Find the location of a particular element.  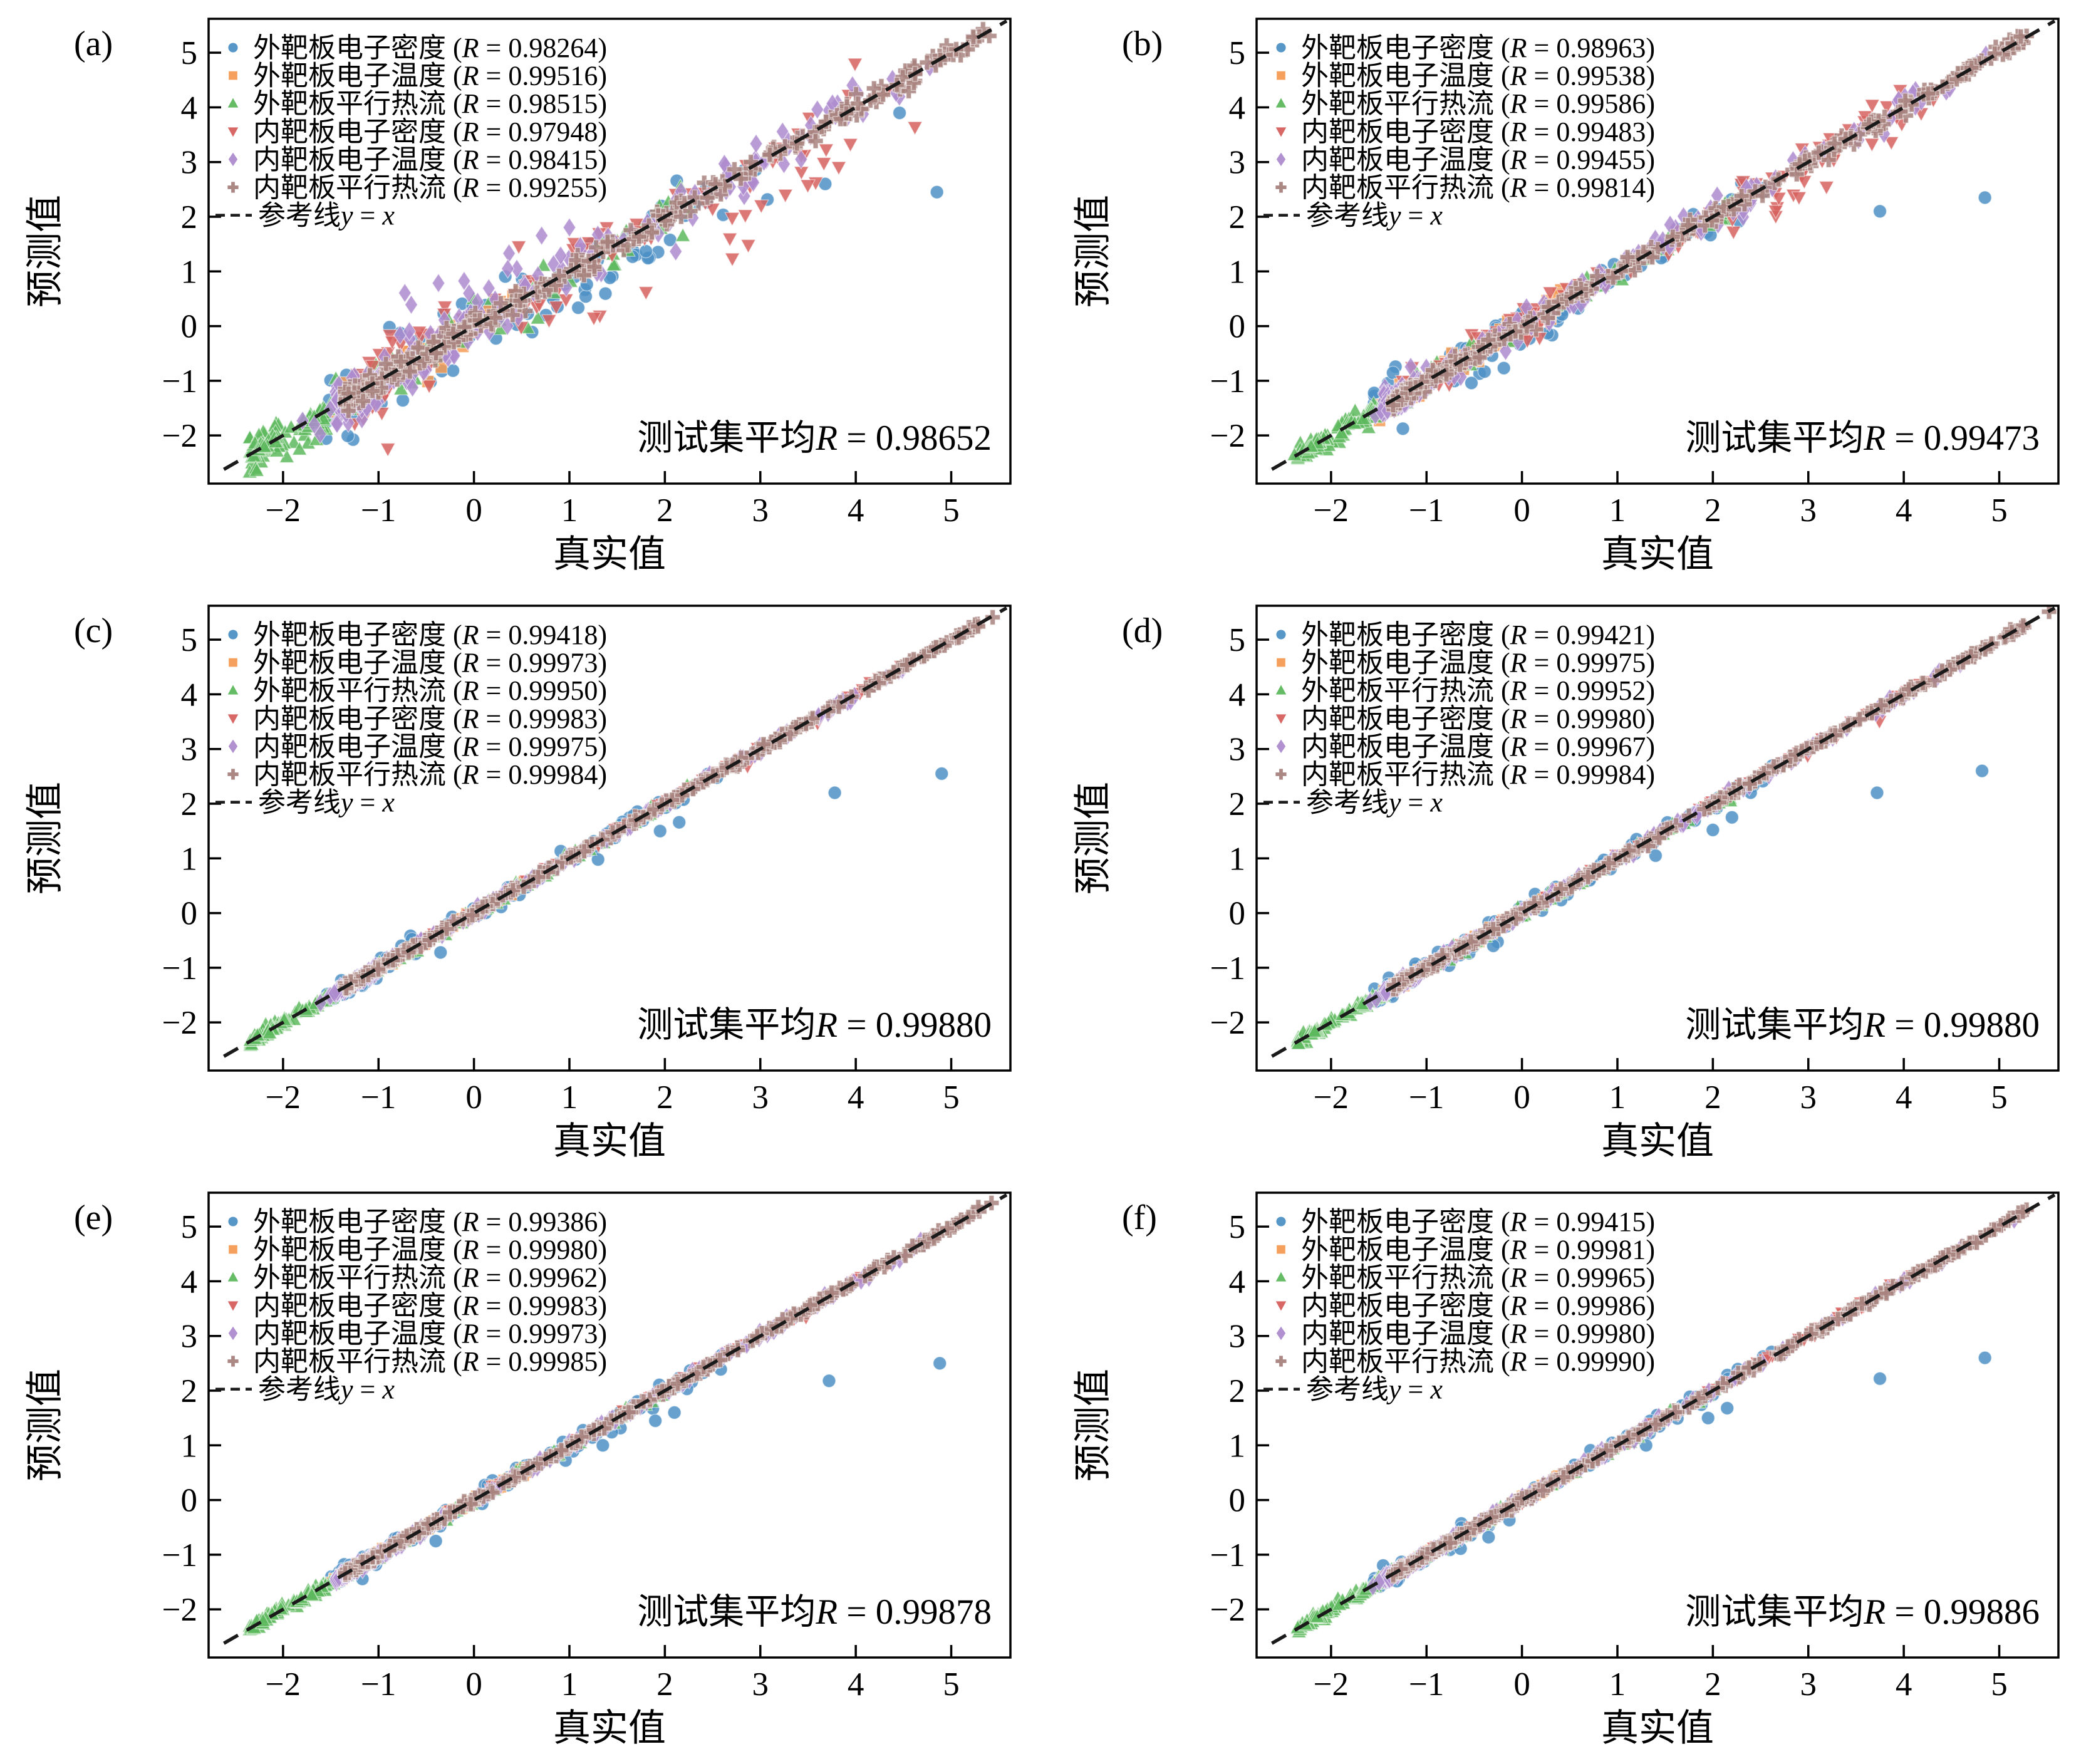

legend-item-in-q: 内靶板平行热流 (R = 0.99985) is located at coordinates (430, 1362).